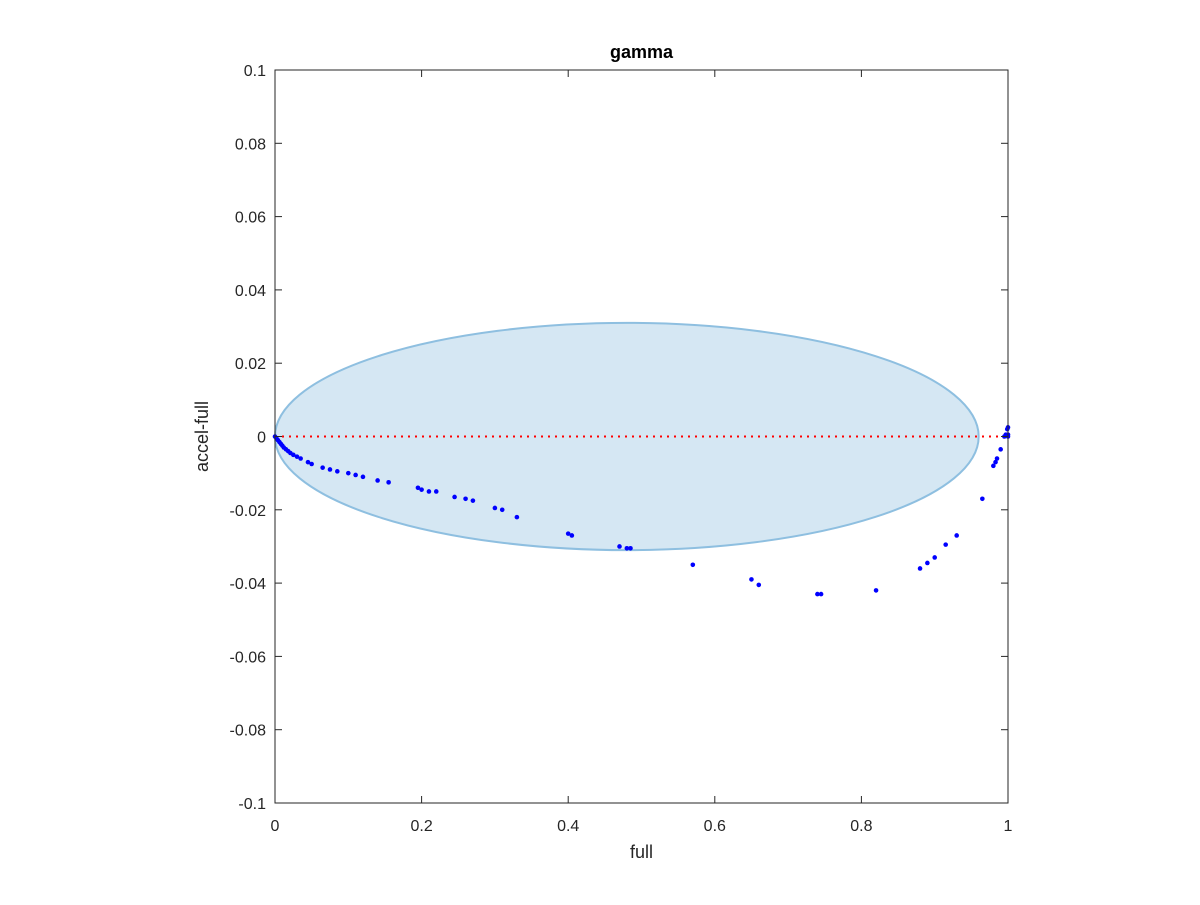 The width and height of the screenshot is (1200, 905). I want to click on y-tick-label: 0.1, so click(255, 71).